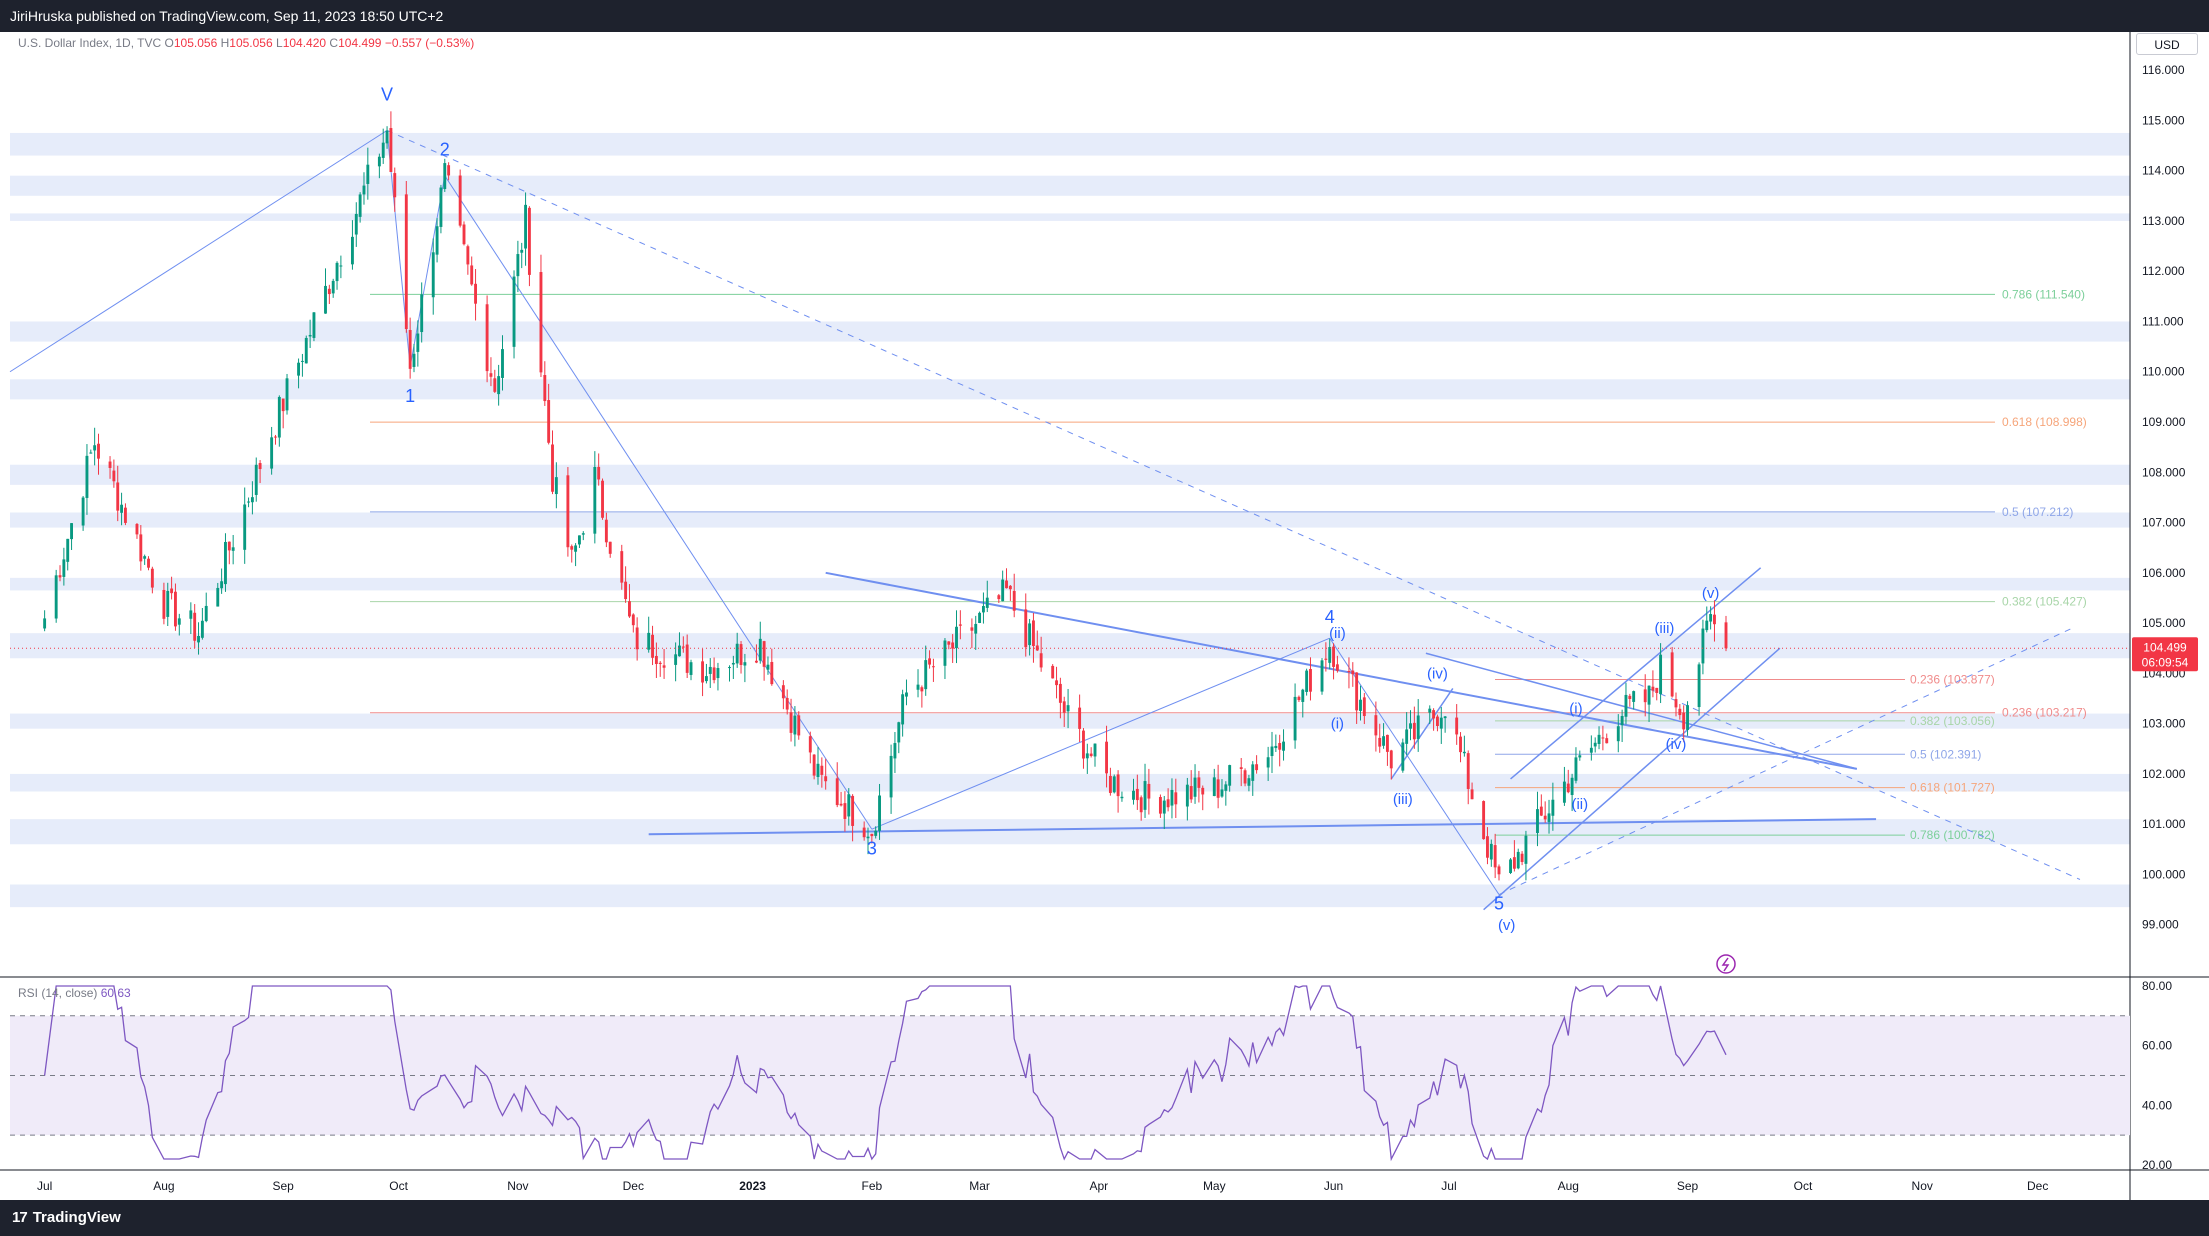  I want to click on fib-label: 0.786 (100.782), so click(1952, 835).